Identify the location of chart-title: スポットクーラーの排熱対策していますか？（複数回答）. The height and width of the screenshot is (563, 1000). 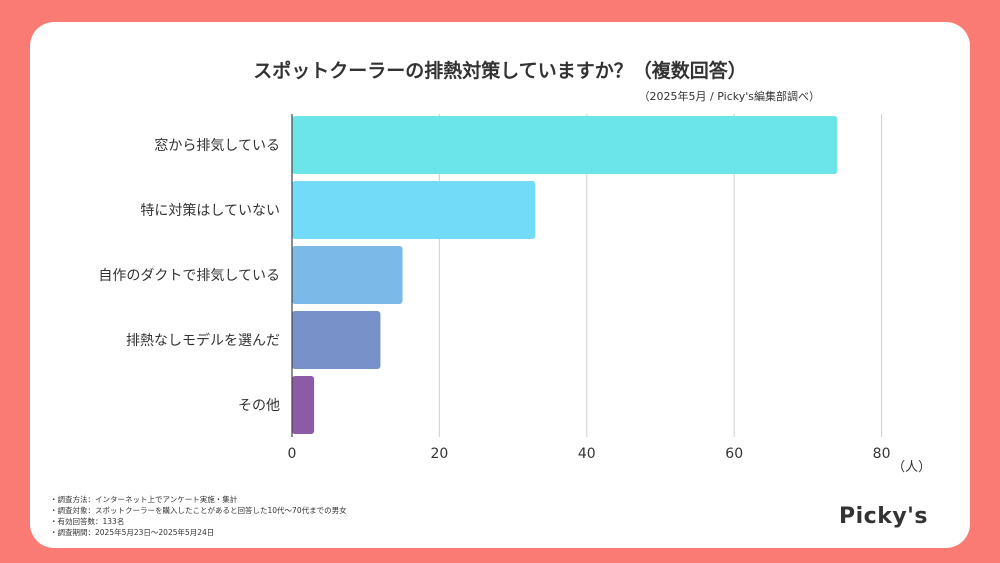
(500, 71).